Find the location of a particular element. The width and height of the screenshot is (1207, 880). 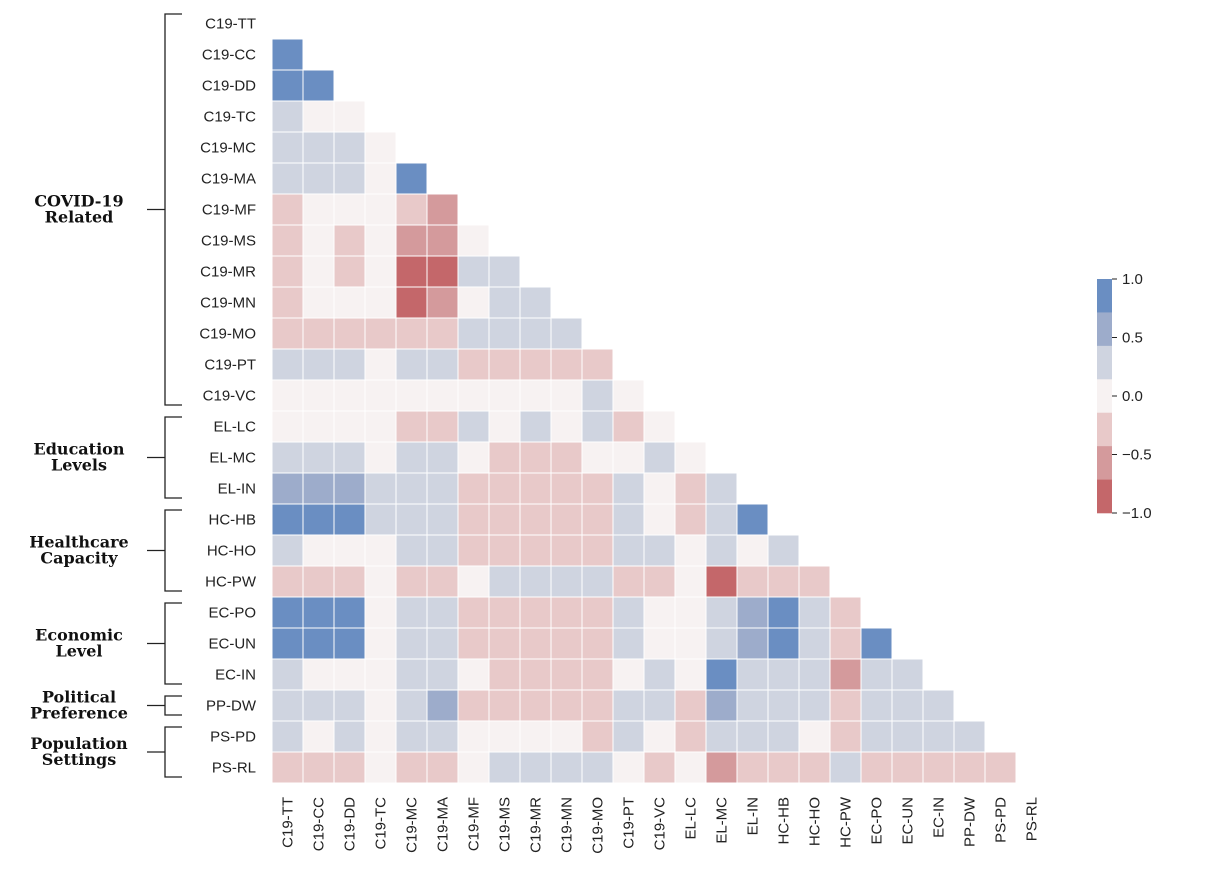

heatmap-cell-PS-RL-C19-MO is located at coordinates (597, 767).